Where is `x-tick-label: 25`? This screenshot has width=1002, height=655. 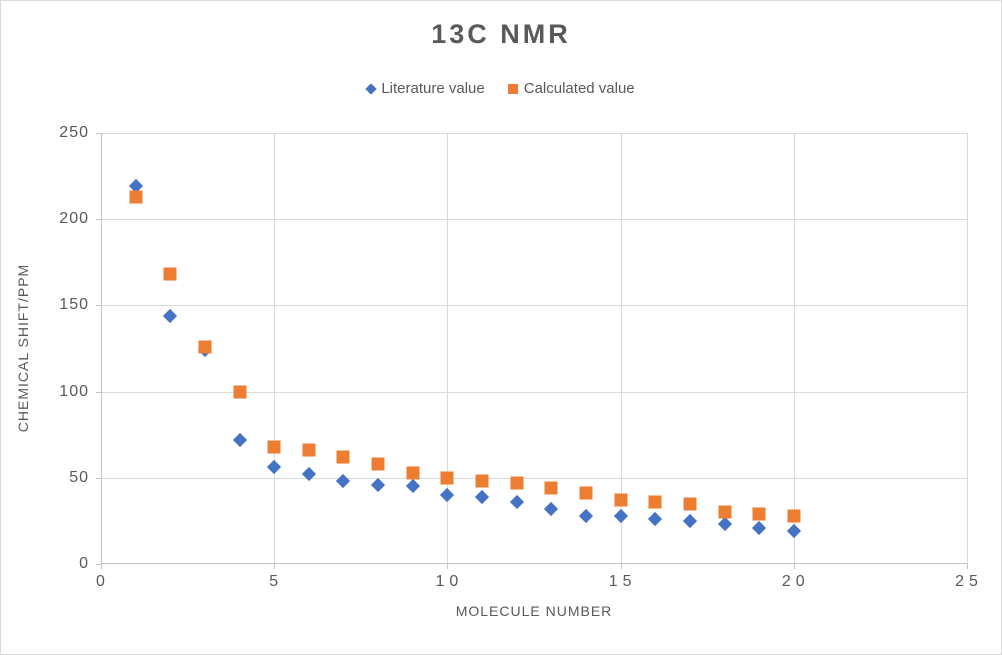 x-tick-label: 25 is located at coordinates (969, 581).